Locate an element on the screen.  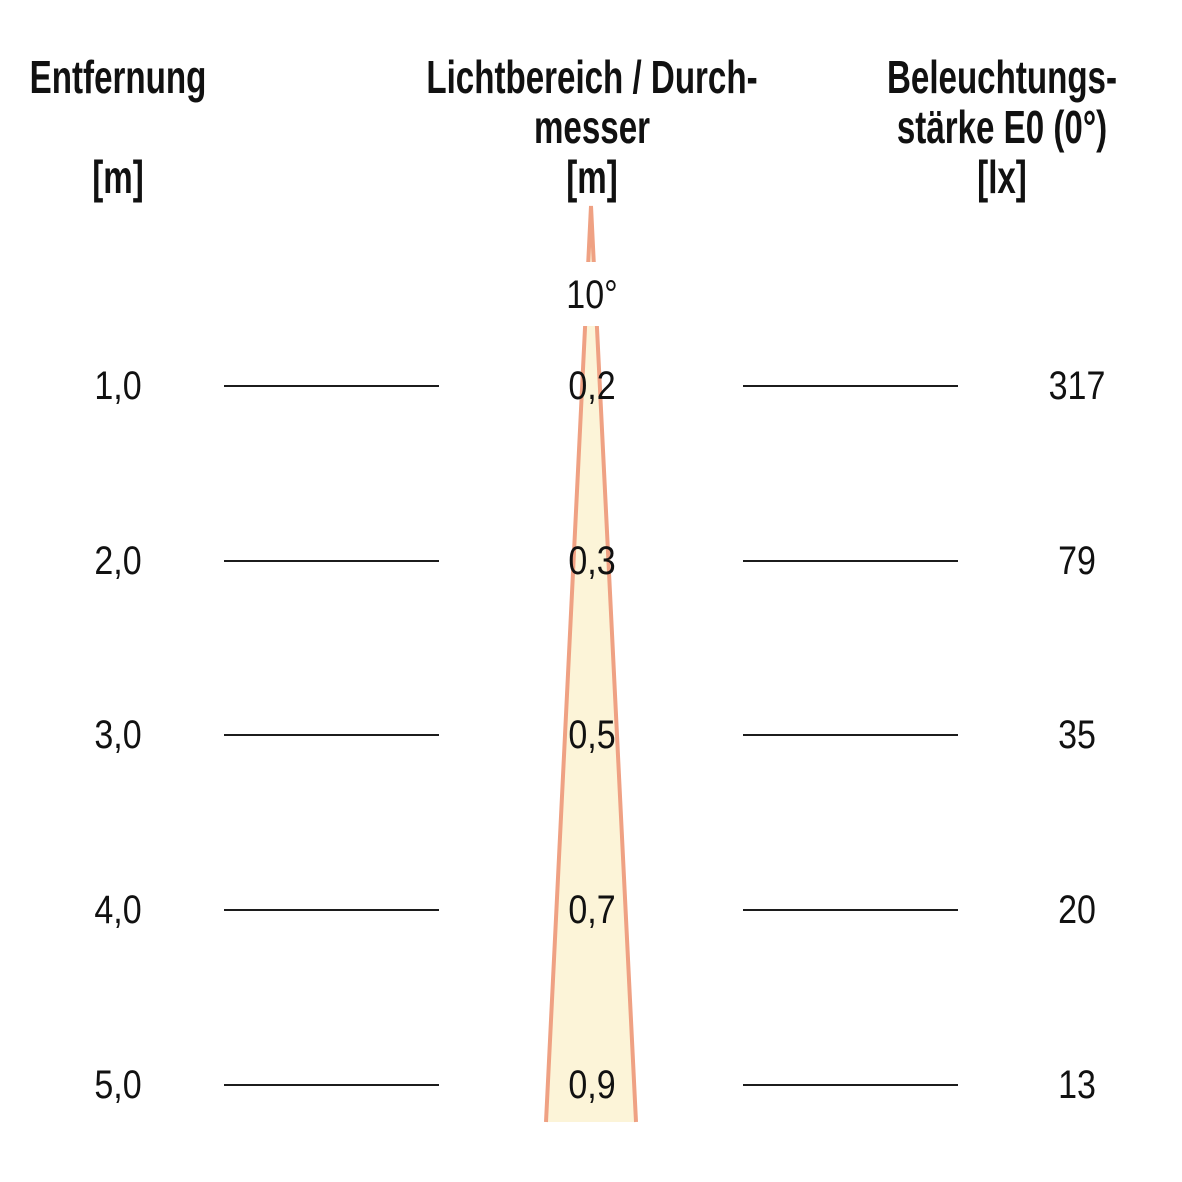
illuminance-value: 317 is located at coordinates (1077, 386).